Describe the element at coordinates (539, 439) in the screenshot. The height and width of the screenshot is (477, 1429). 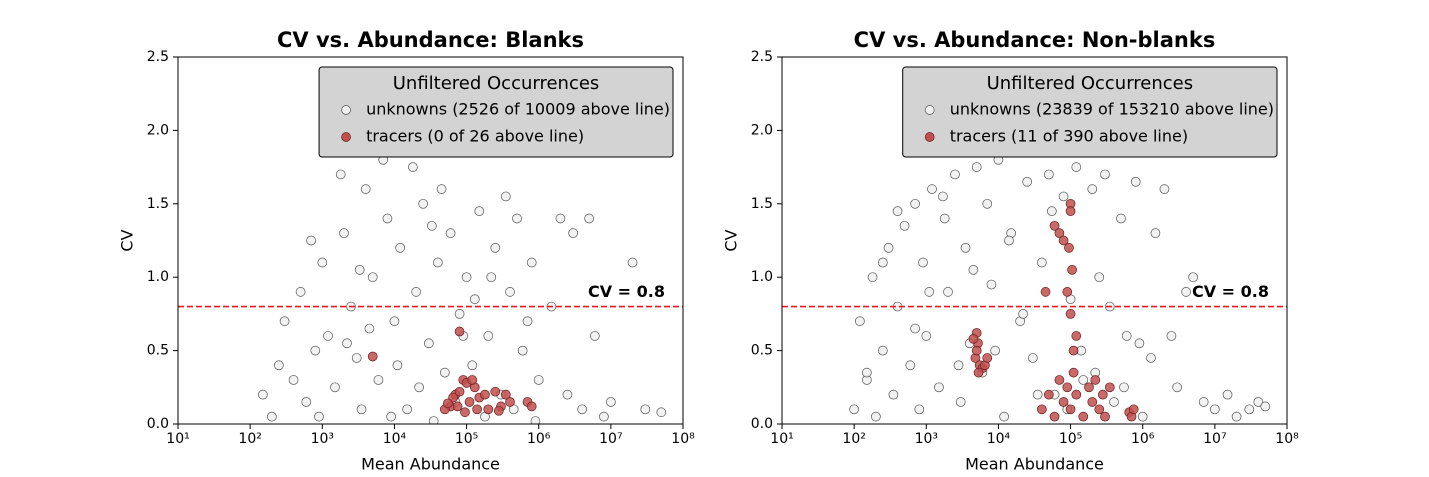
I see `x-tick-label: 10⁶` at that location.